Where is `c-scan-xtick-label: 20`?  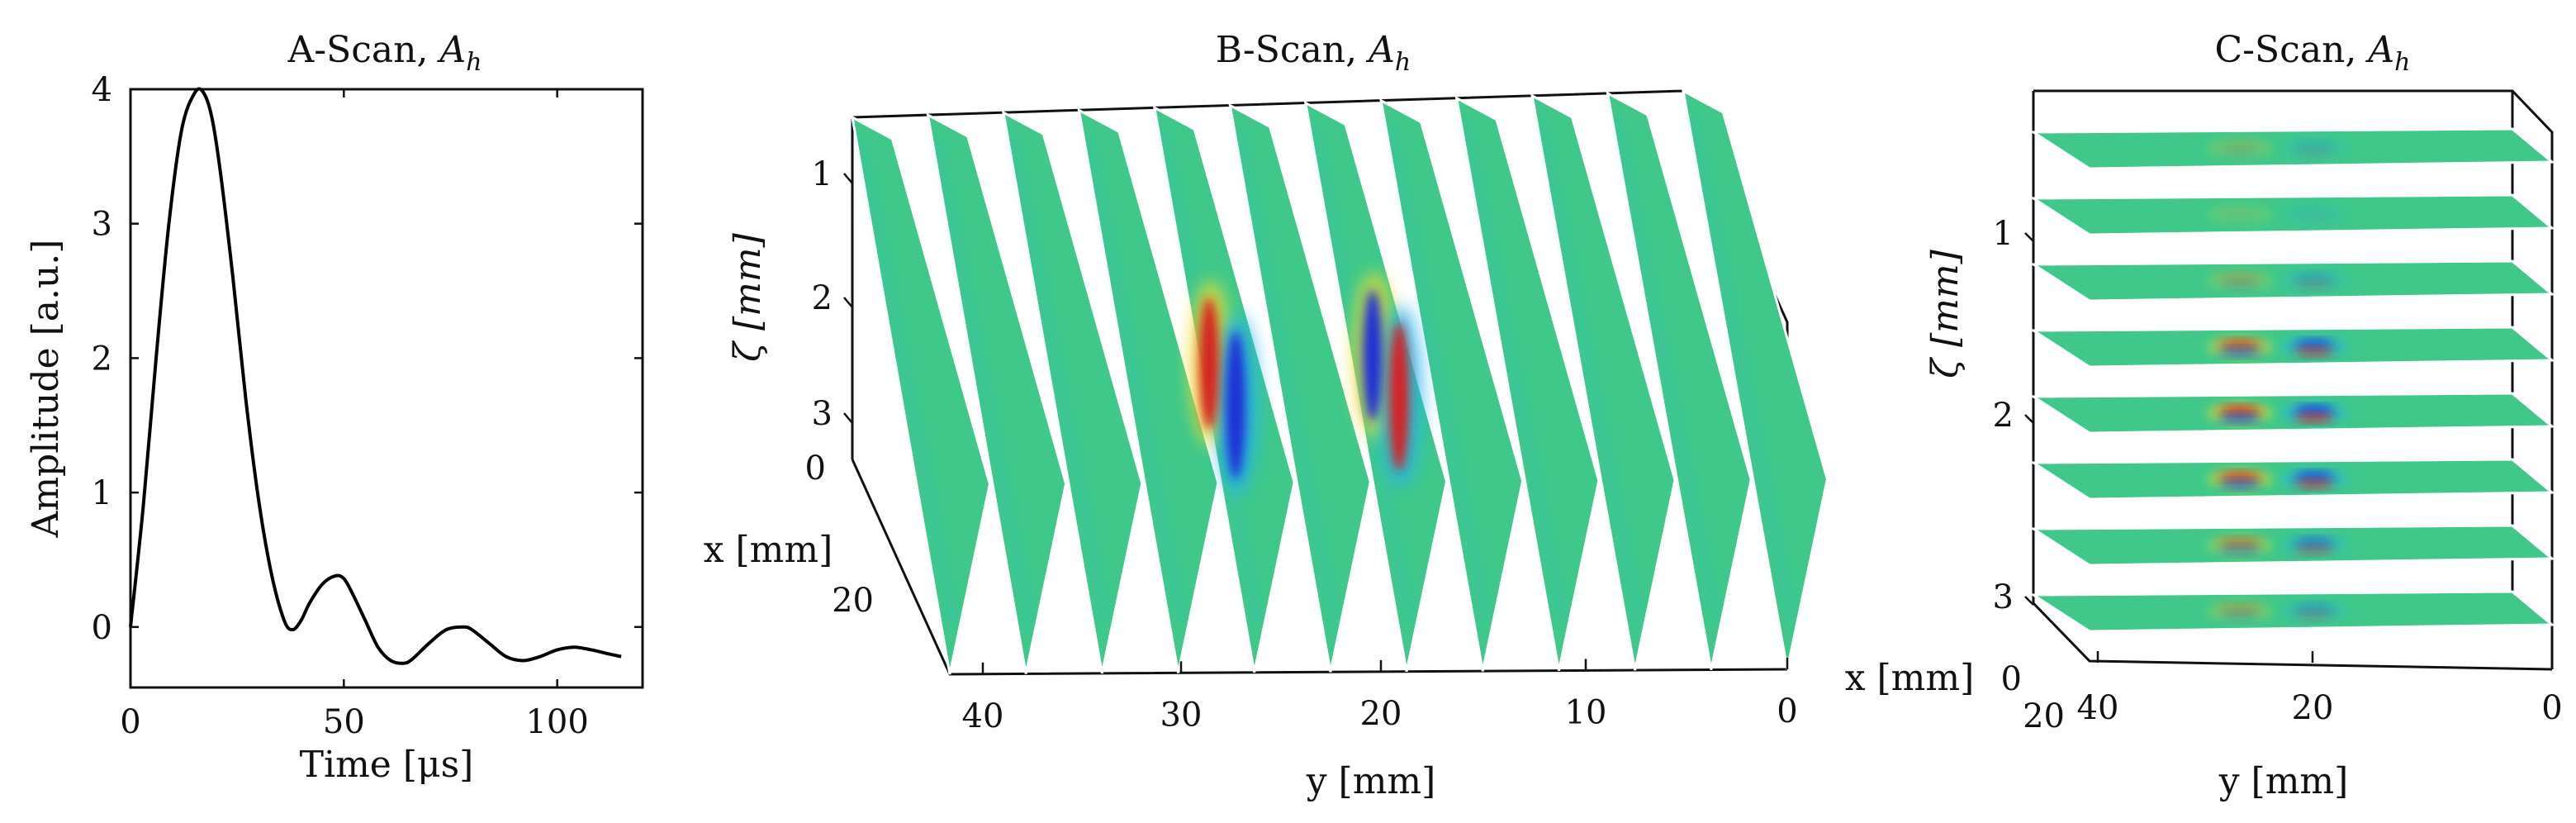 c-scan-xtick-label: 20 is located at coordinates (2044, 716).